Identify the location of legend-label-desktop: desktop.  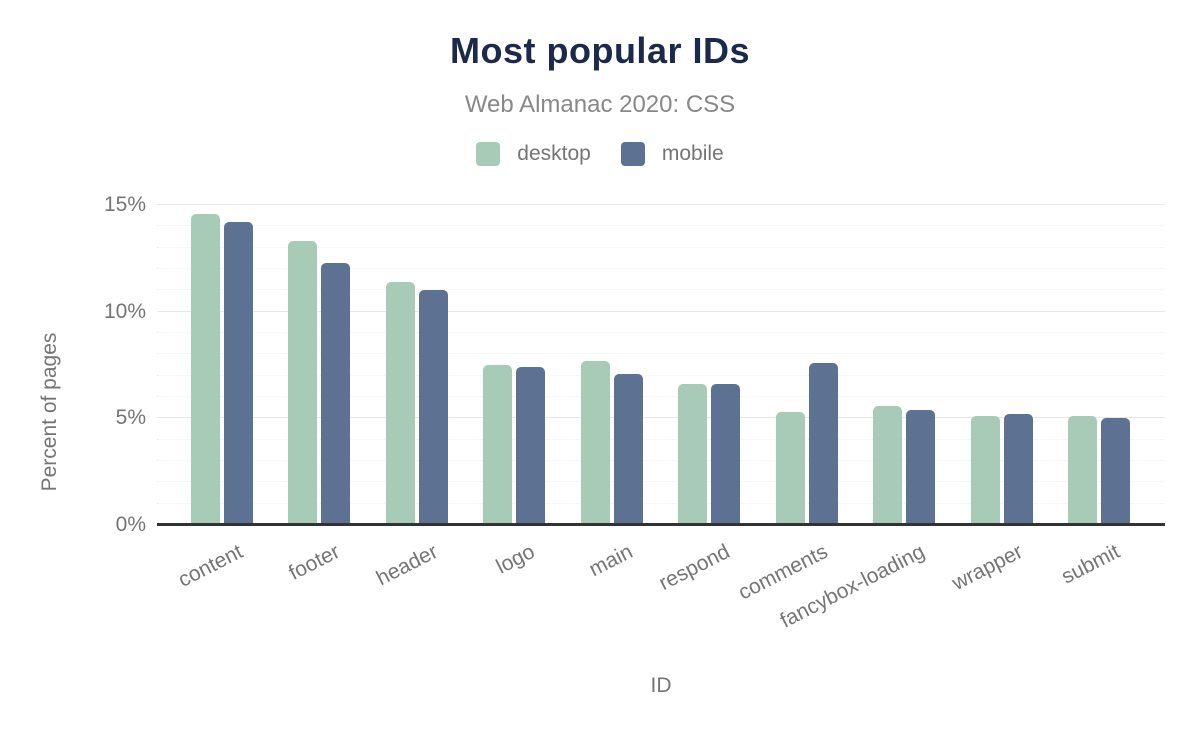
(554, 153).